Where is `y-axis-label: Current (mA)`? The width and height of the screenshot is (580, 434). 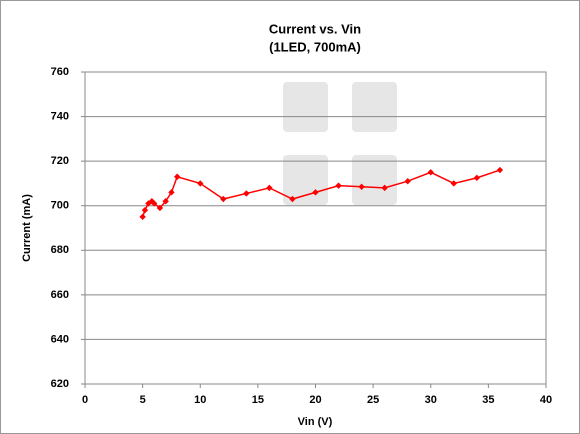 y-axis-label: Current (mA) is located at coordinates (27, 228).